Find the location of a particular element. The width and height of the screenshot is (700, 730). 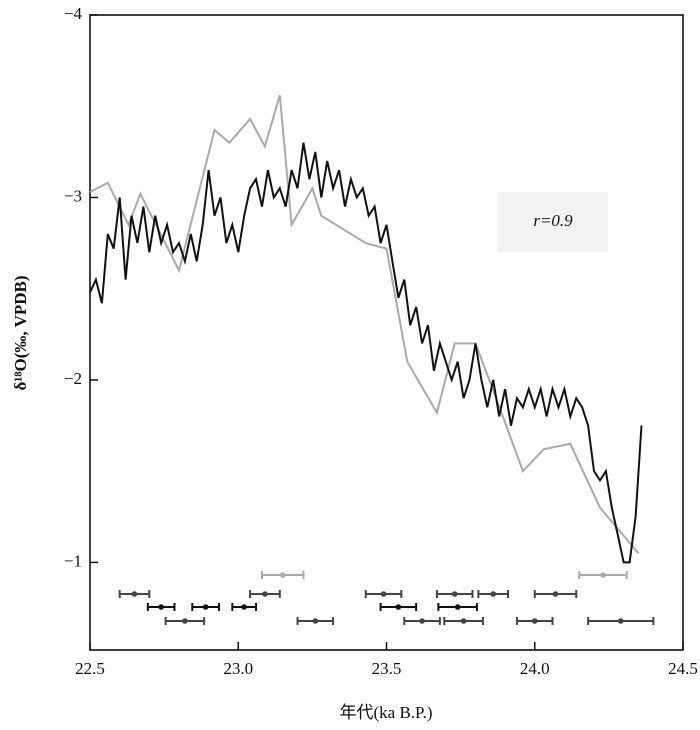

annotation: r=0.9 is located at coordinates (553, 220).